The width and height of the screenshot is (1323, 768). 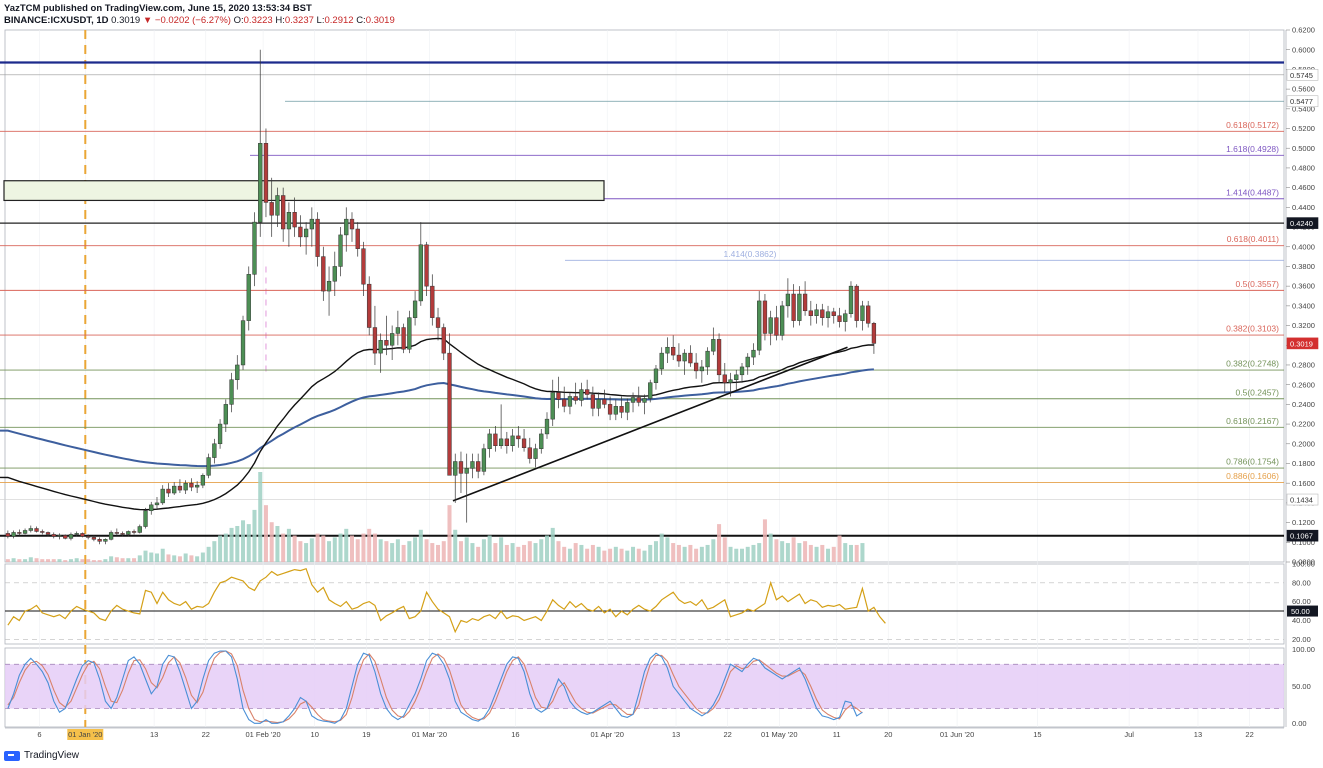 I want to click on price-badge-label: 0.1434, so click(x=1301, y=500).